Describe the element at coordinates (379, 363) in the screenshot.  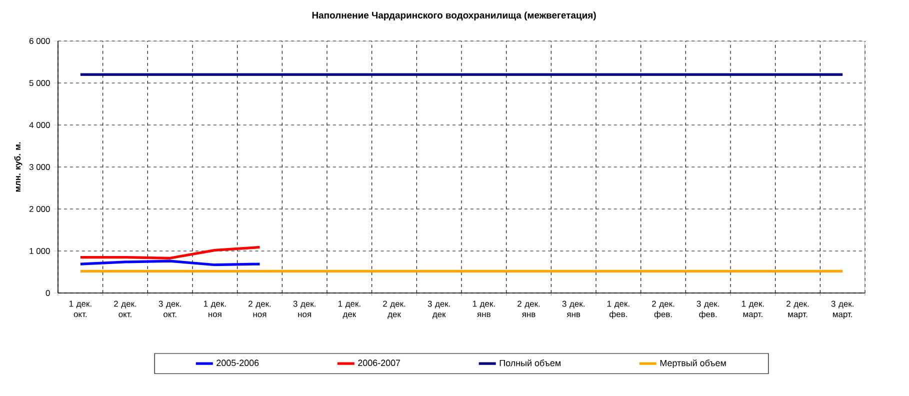
I see `legend-label: 2006-2007` at that location.